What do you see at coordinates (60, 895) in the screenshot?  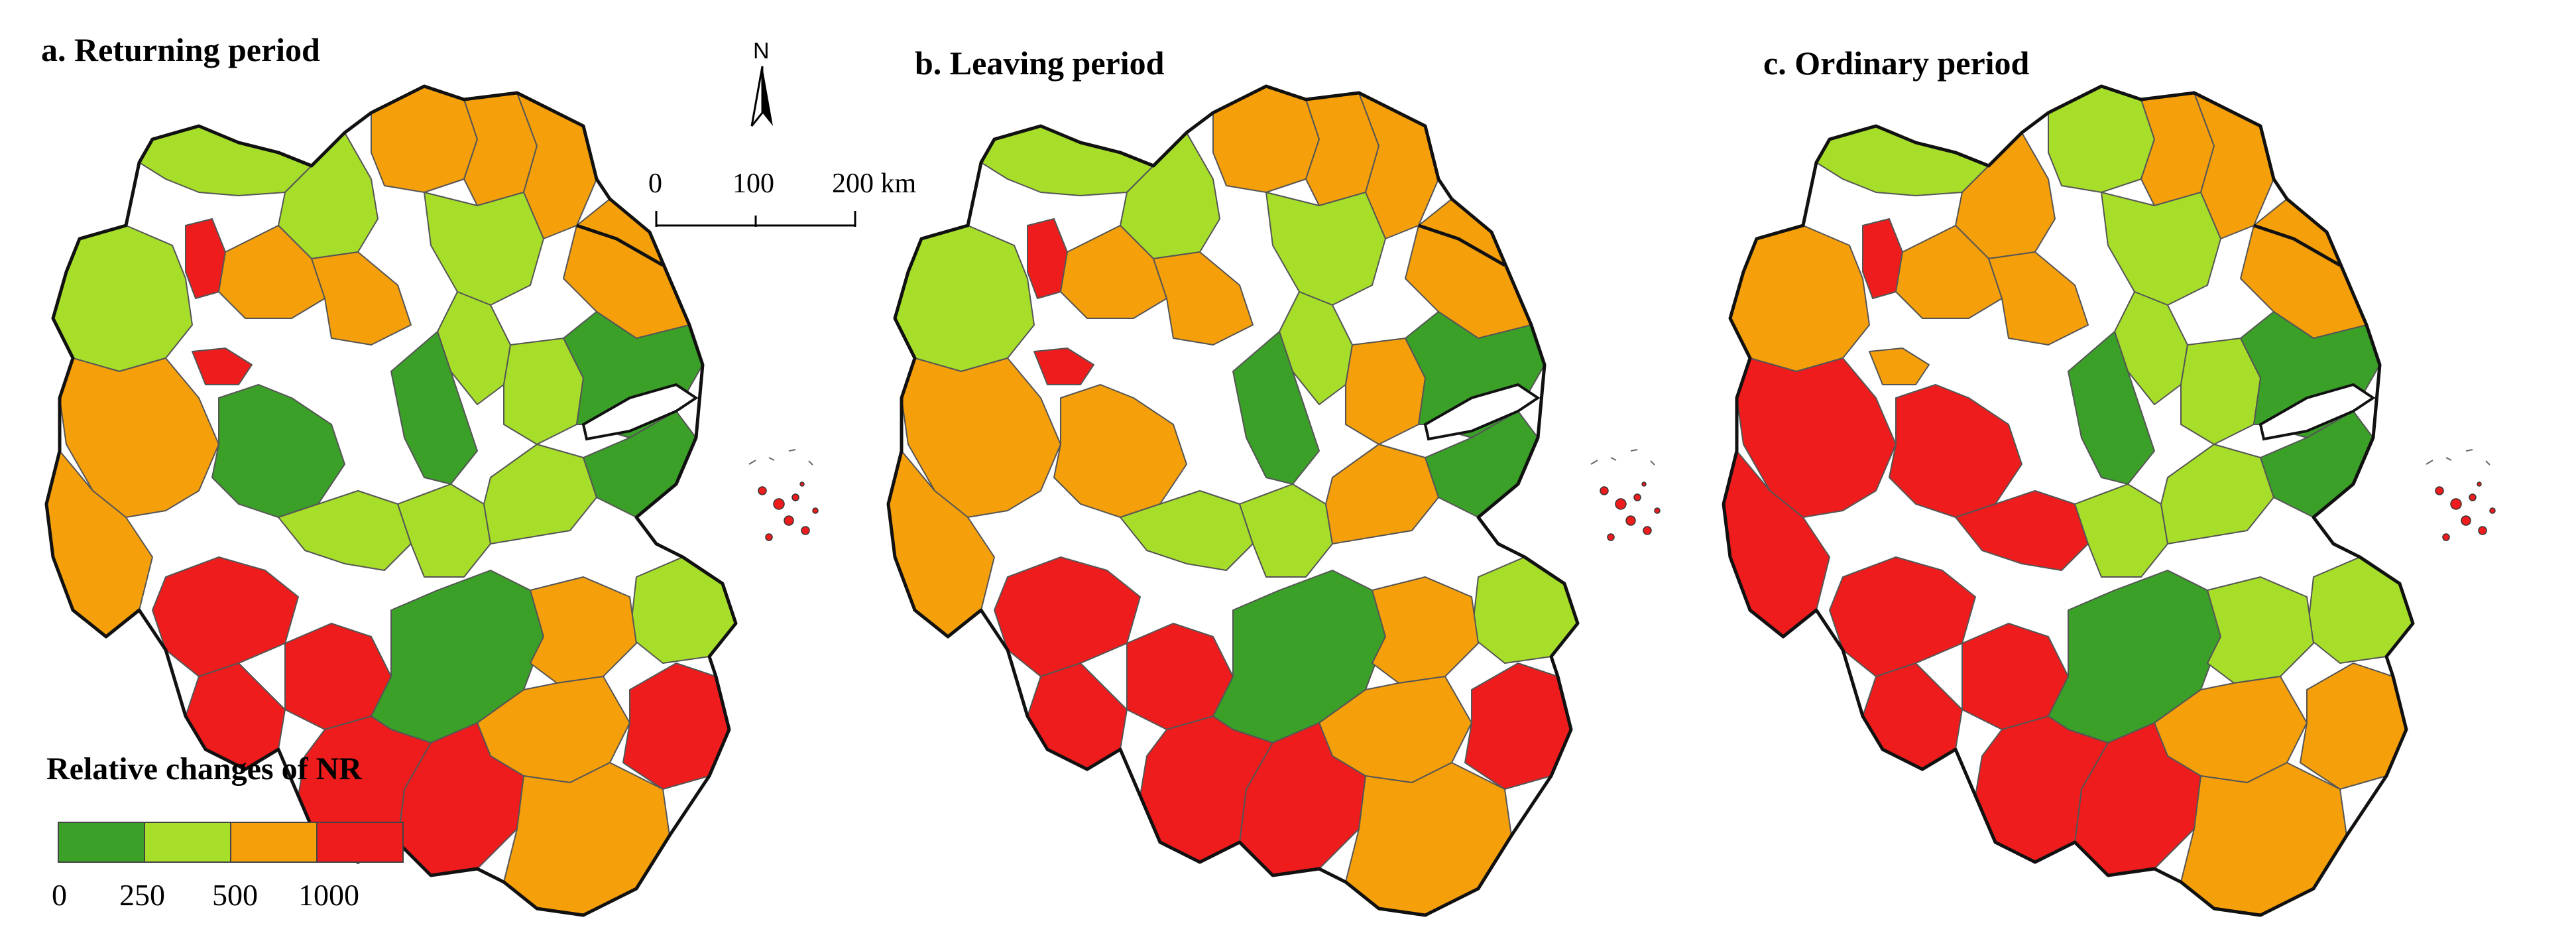 I see `legend-tick-0: 0` at bounding box center [60, 895].